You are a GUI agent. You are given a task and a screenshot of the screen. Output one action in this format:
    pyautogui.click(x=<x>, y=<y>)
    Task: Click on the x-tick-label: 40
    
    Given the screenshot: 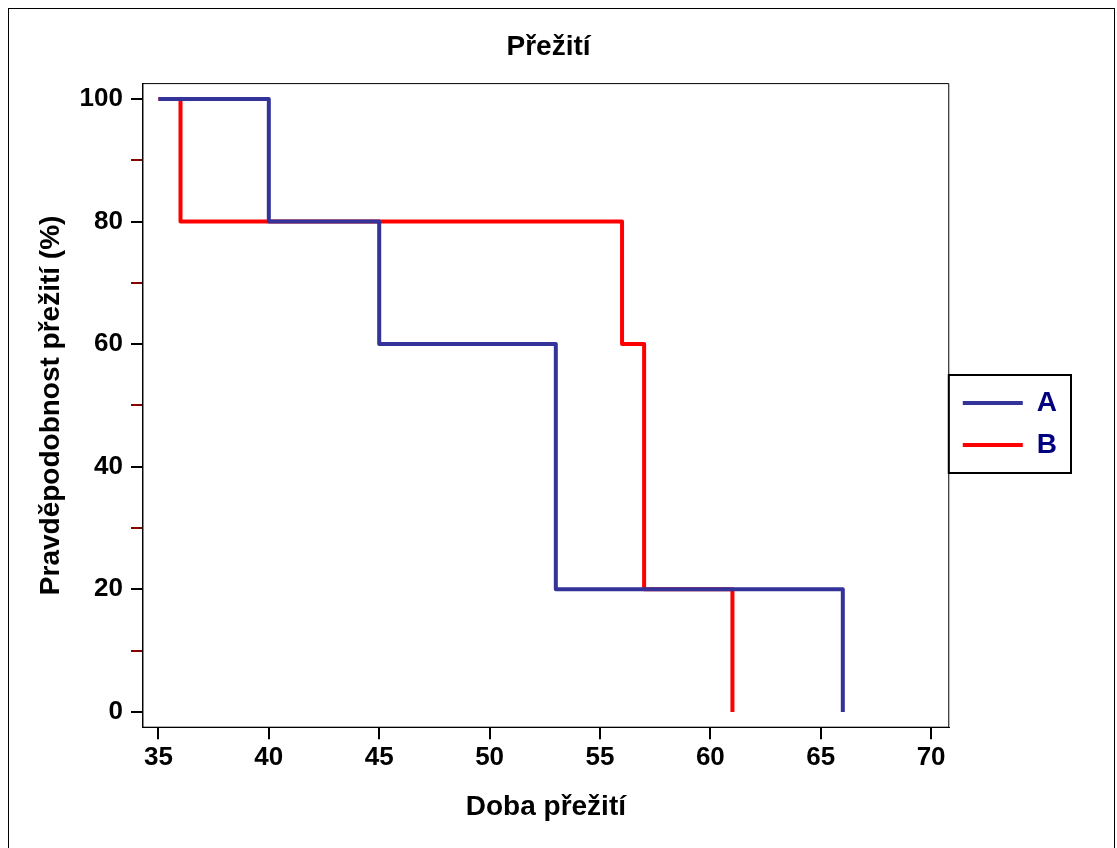 What is the action you would take?
    pyautogui.click(x=269, y=755)
    